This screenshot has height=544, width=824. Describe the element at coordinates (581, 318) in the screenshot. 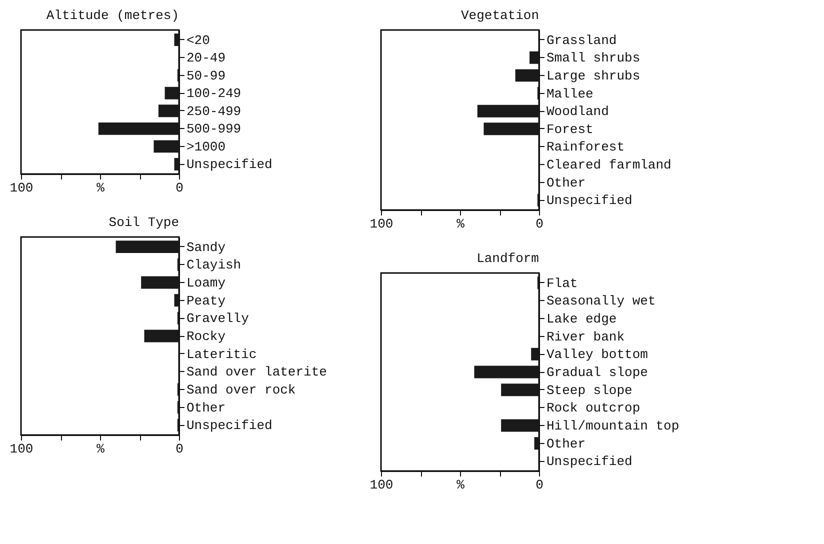

I see `y-tick-label: Lake edge` at that location.